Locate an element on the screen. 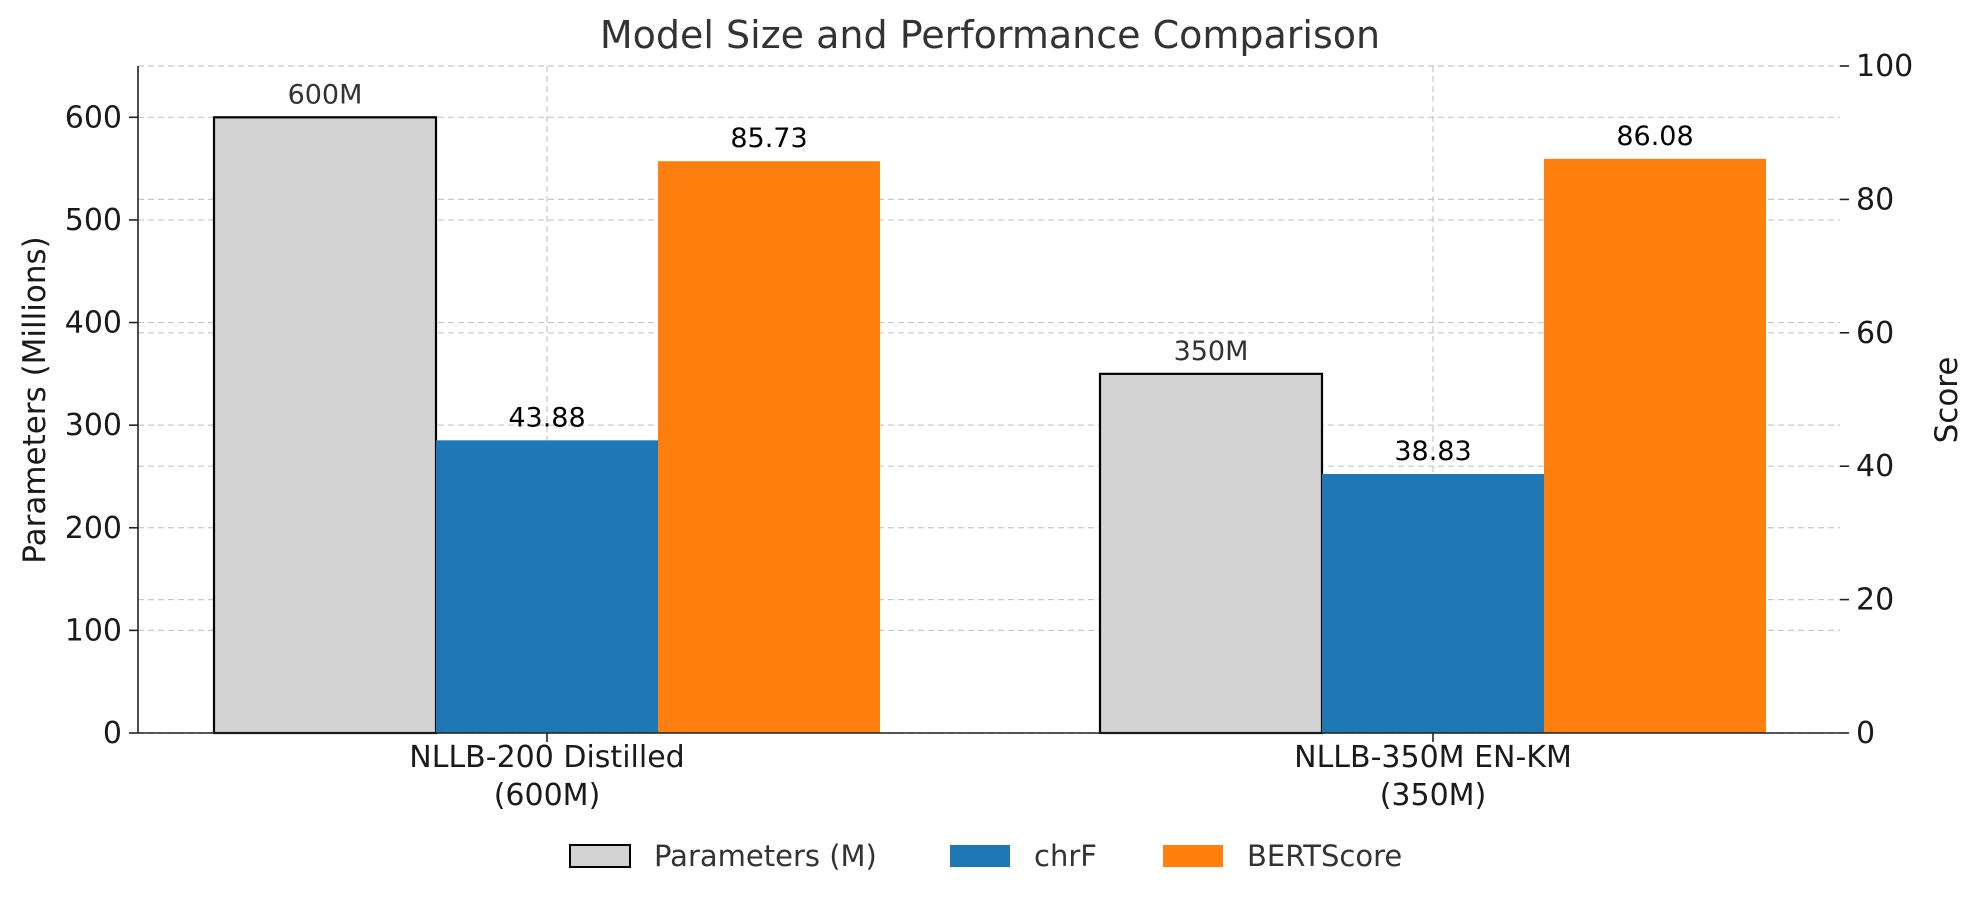  y-right-tick-label: 80 is located at coordinates (1875, 199).